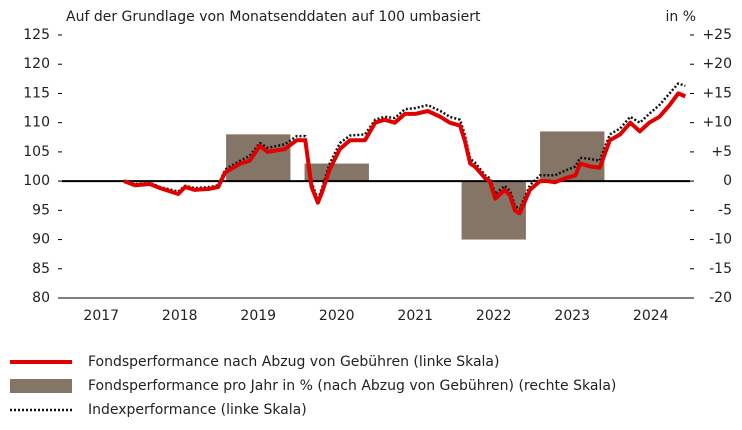  Describe the element at coordinates (720, 240) in the screenshot. I see `y2-tick-label: -10` at that location.